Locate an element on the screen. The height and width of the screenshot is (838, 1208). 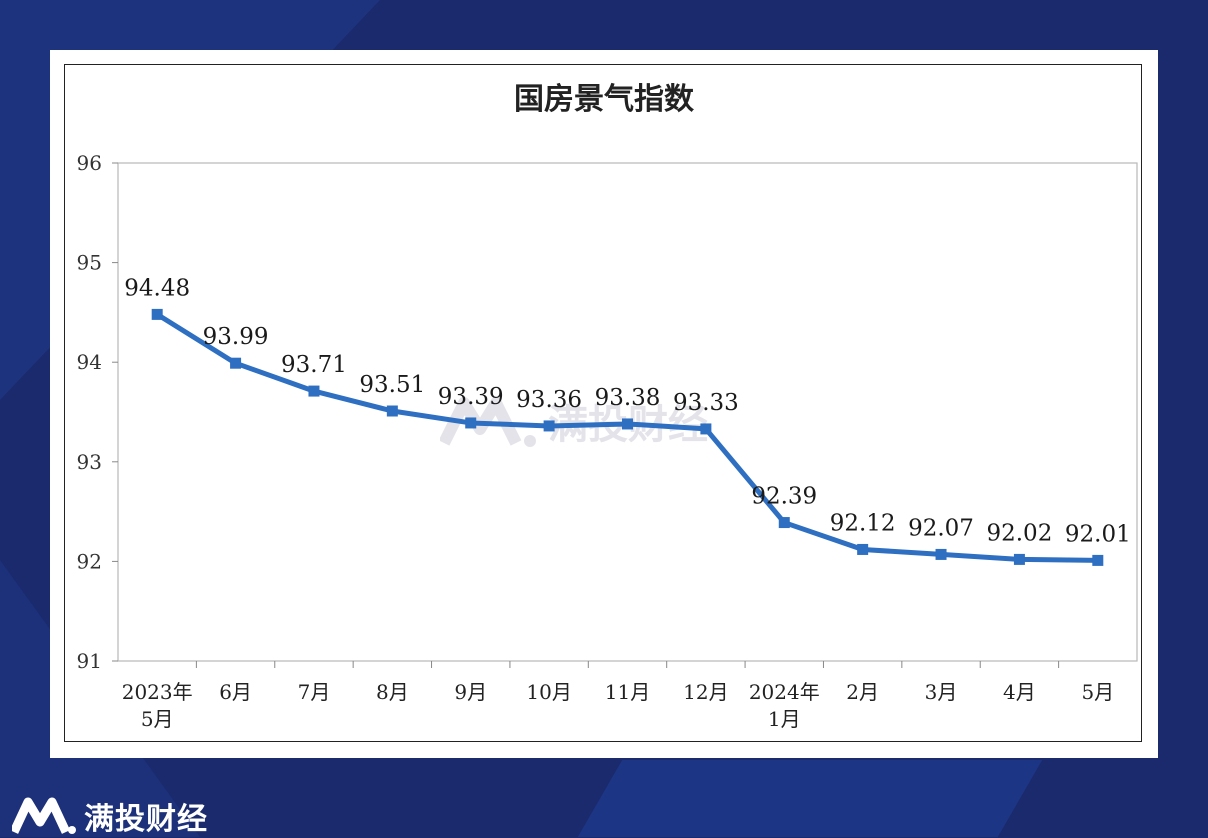
x-tick-label: 7月 is located at coordinates (314, 692).